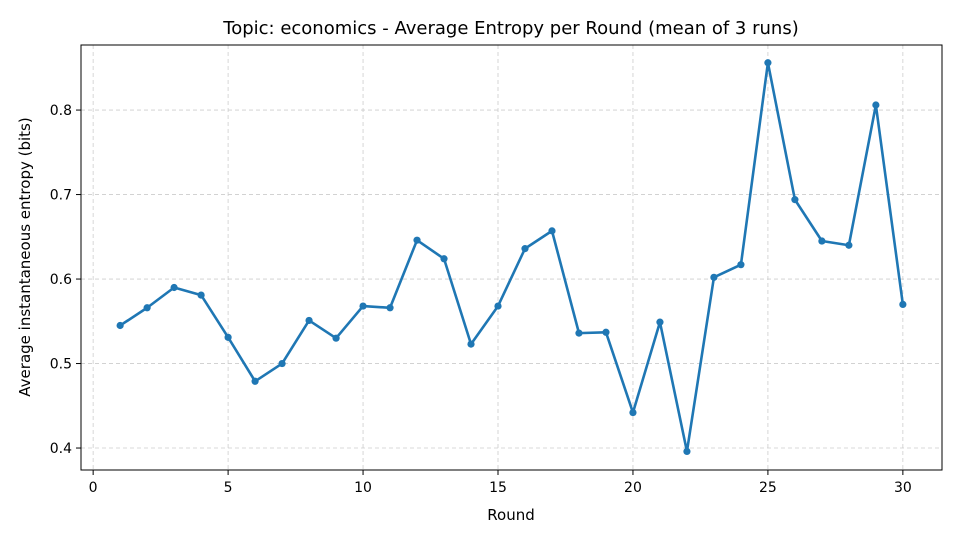 The height and width of the screenshot is (540, 960). I want to click on x-axis-label: Round, so click(510, 515).